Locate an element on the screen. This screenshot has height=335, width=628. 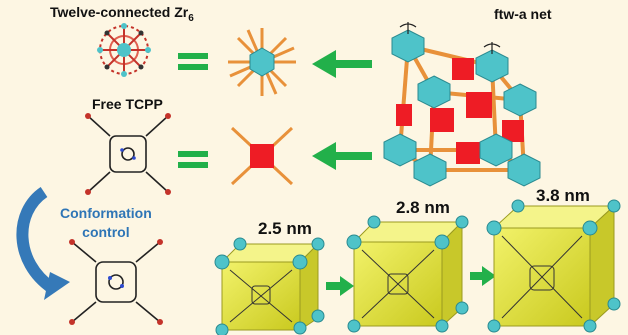
zr6-label-subscript: 6 is located at coordinates (191, 18).